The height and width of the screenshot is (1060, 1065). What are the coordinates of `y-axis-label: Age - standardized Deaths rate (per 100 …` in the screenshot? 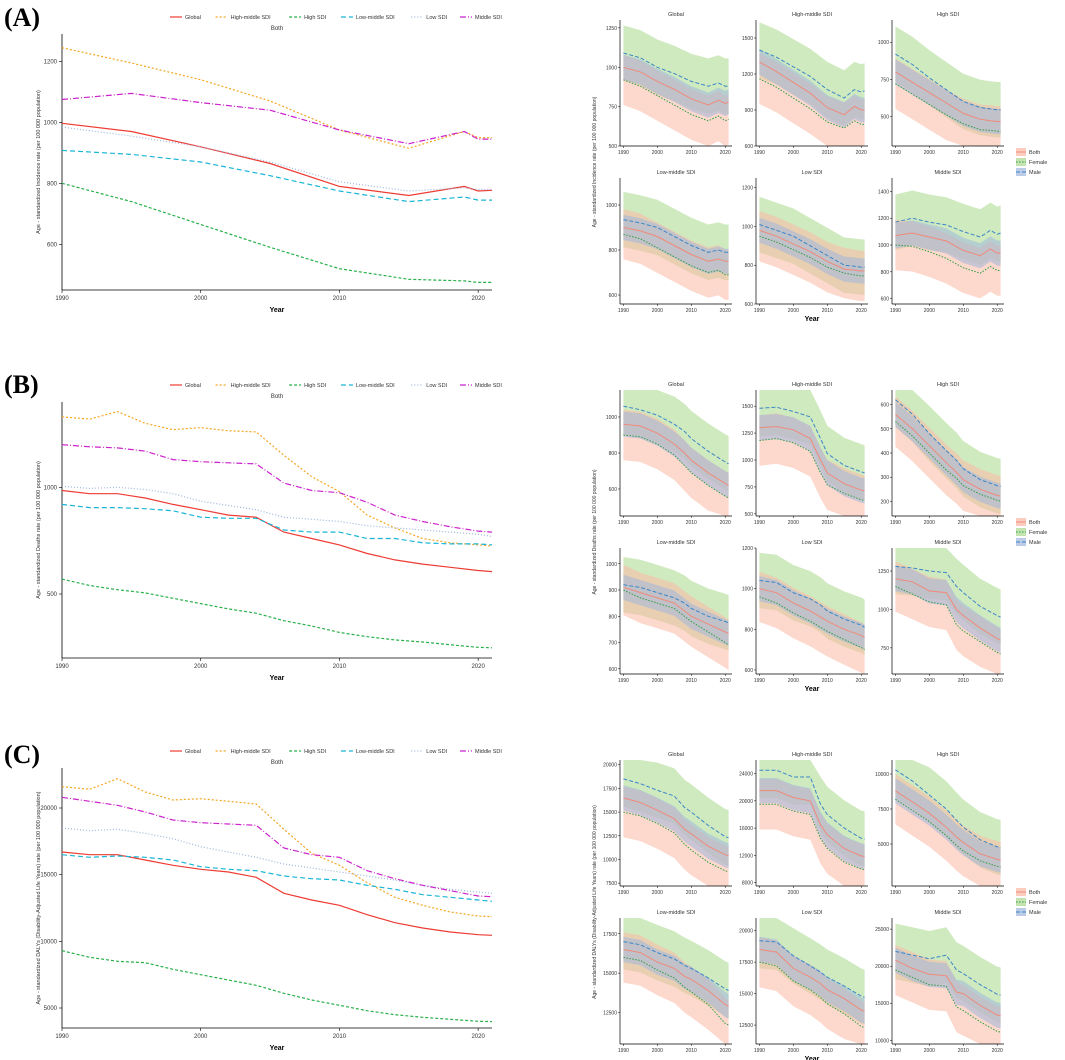 It's located at (39, 530).